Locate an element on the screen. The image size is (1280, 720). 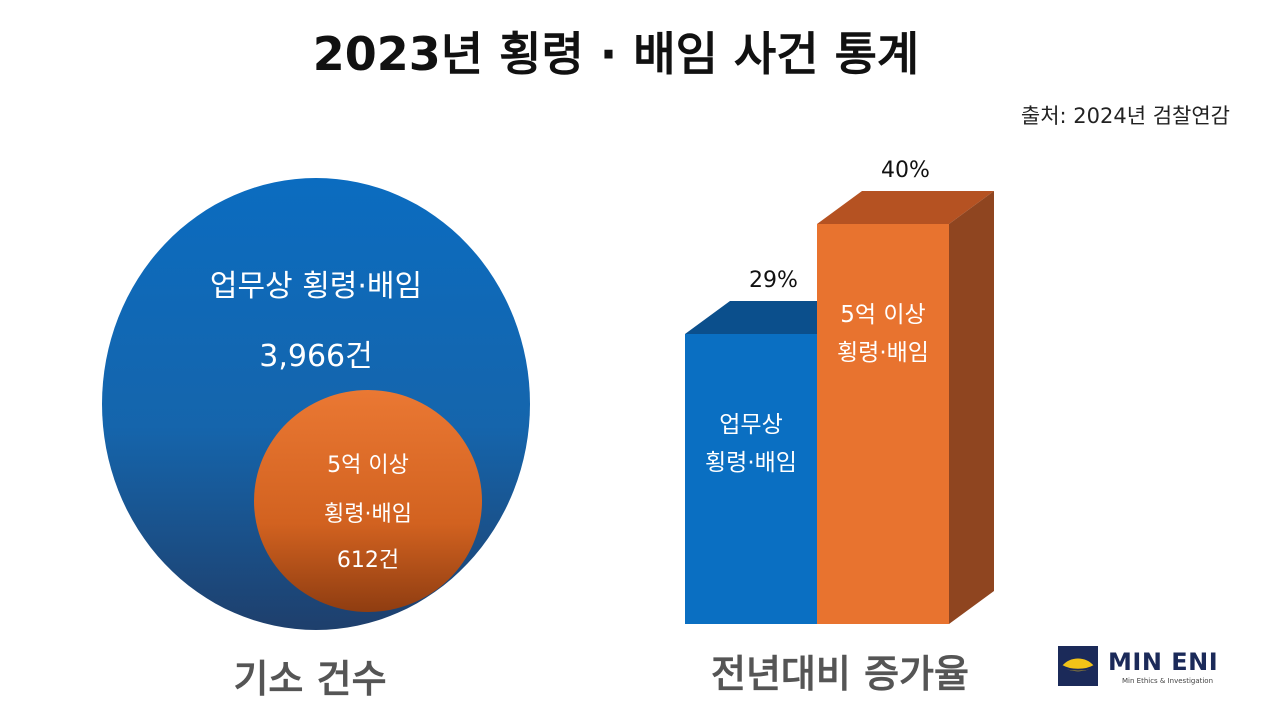
bar-1-value-label: 40% is located at coordinates (905, 170).